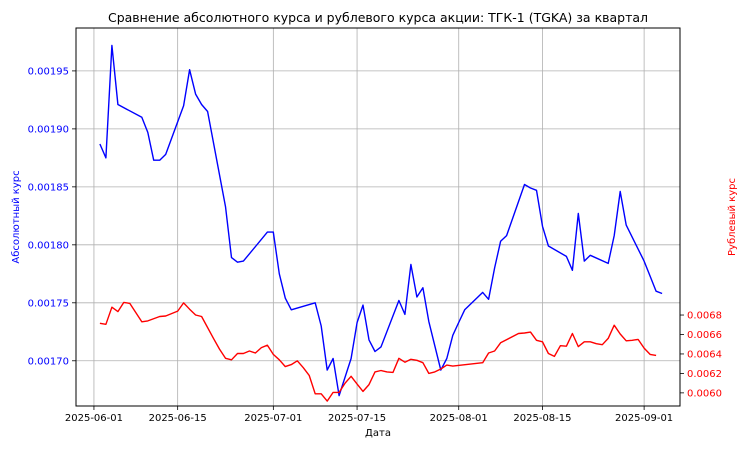 The image size is (750, 450). I want to click on x-tick-label: 2025-08-15, so click(542, 418).